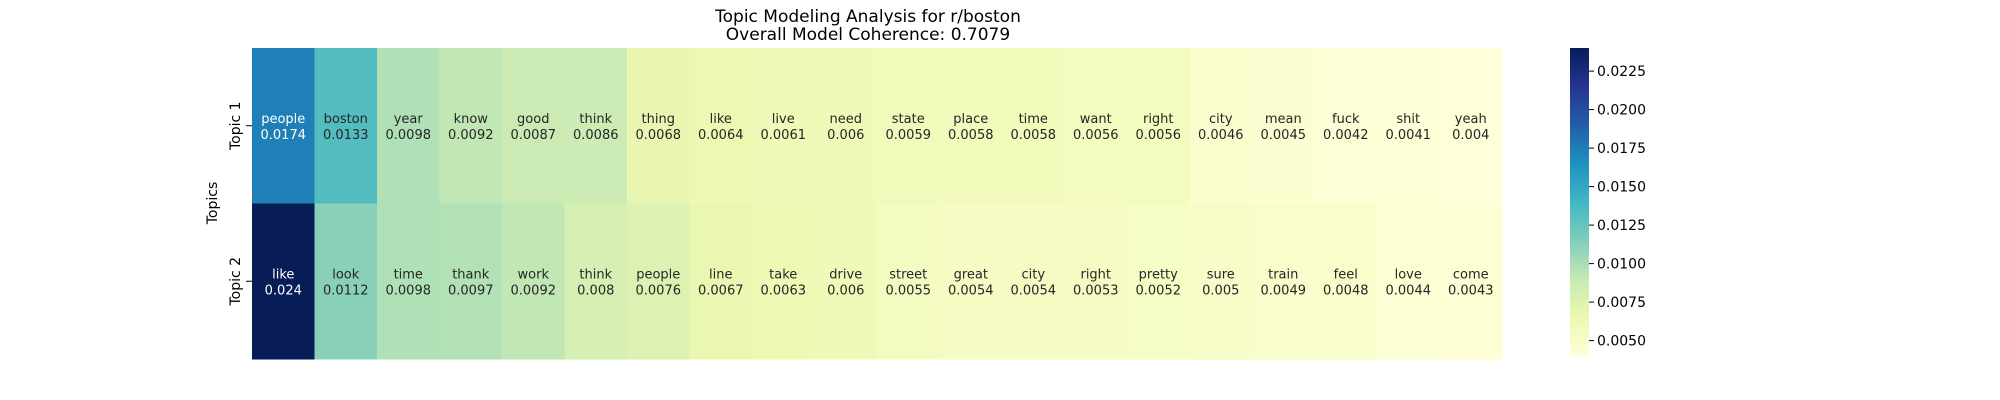 Image resolution: width=2000 pixels, height=400 pixels. What do you see at coordinates (1579, 202) in the screenshot?
I see `colorbar` at bounding box center [1579, 202].